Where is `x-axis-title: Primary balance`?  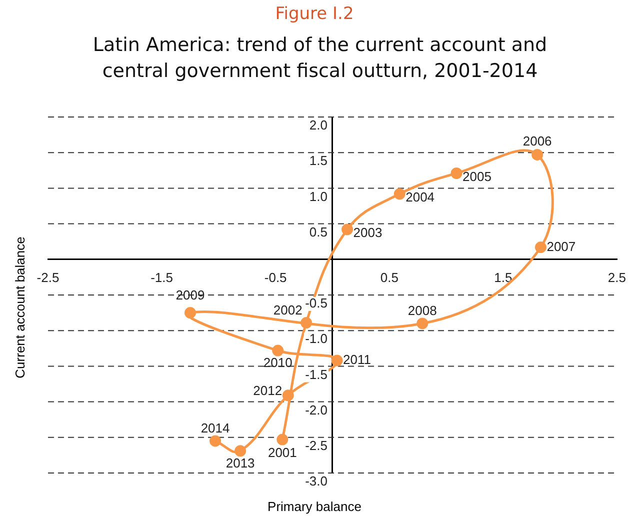 x-axis-title: Primary balance is located at coordinates (314, 506).